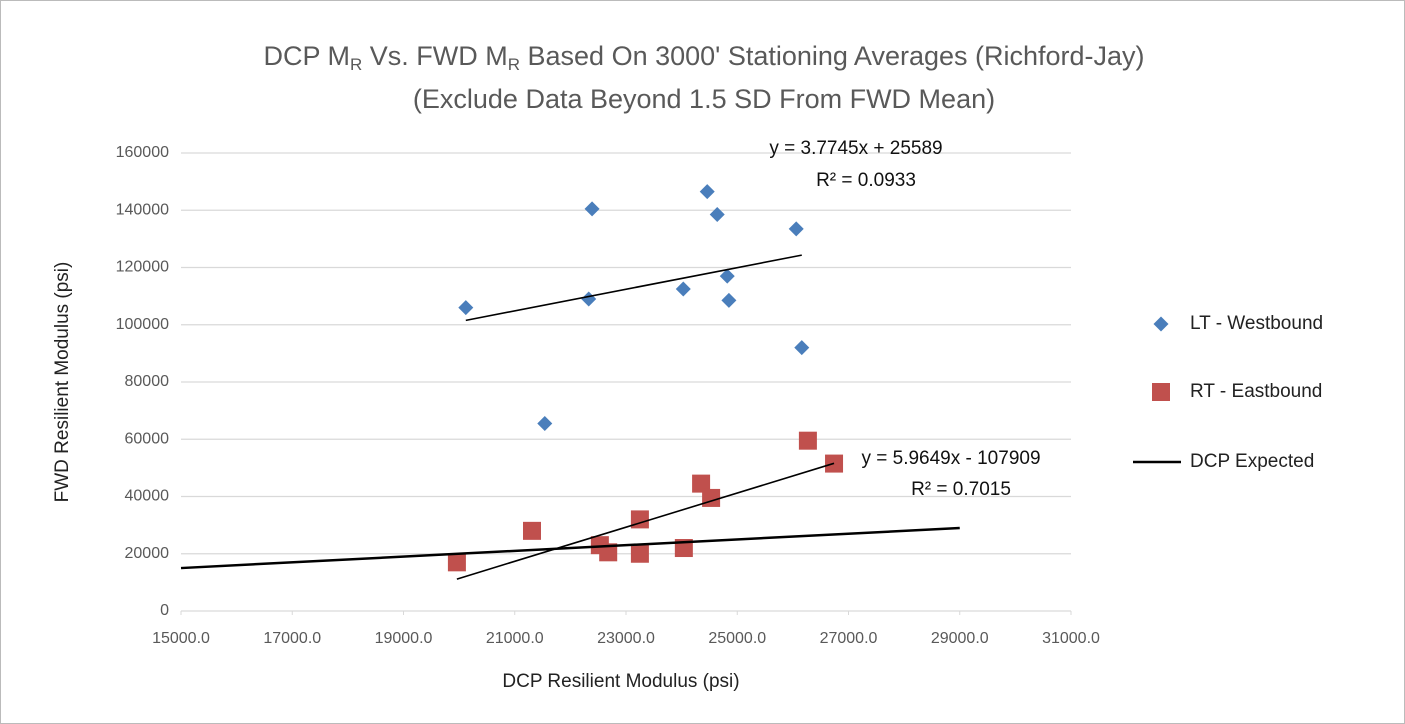 Image resolution: width=1405 pixels, height=724 pixels. What do you see at coordinates (866, 180) in the screenshot?
I see `trend-r2: R² = 0.0933` at bounding box center [866, 180].